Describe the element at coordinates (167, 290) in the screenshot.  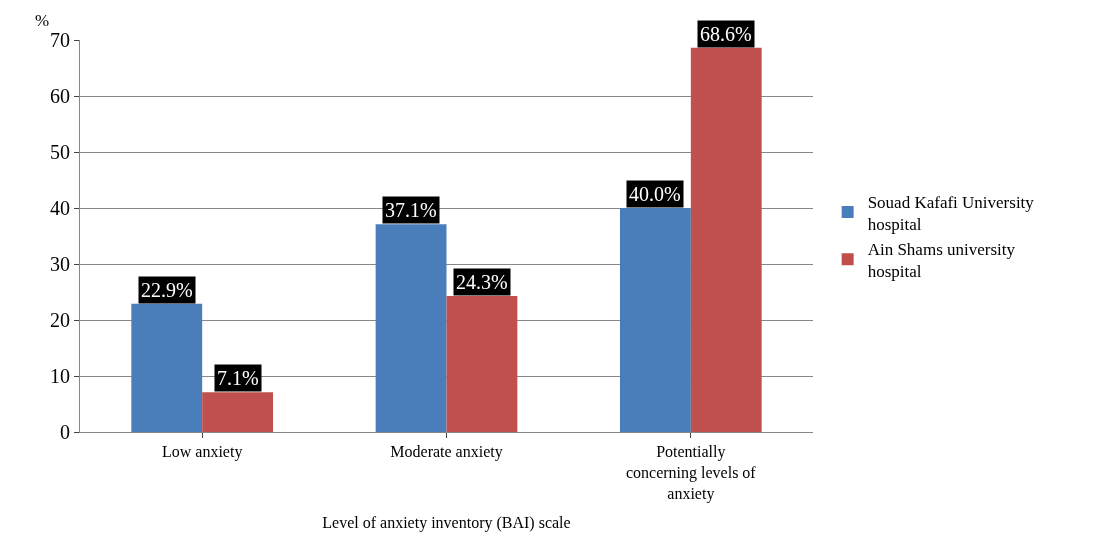
I see `data-label: 22.9%` at that location.